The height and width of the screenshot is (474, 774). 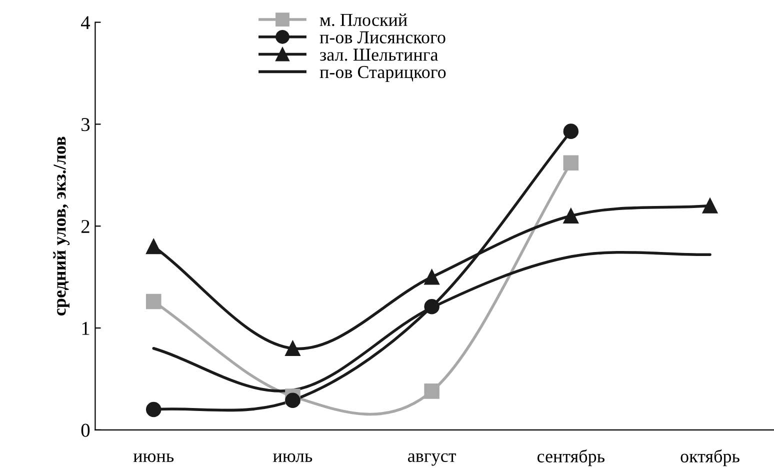 What do you see at coordinates (86, 125) in the screenshot?
I see `y-tick-label: 3` at bounding box center [86, 125].